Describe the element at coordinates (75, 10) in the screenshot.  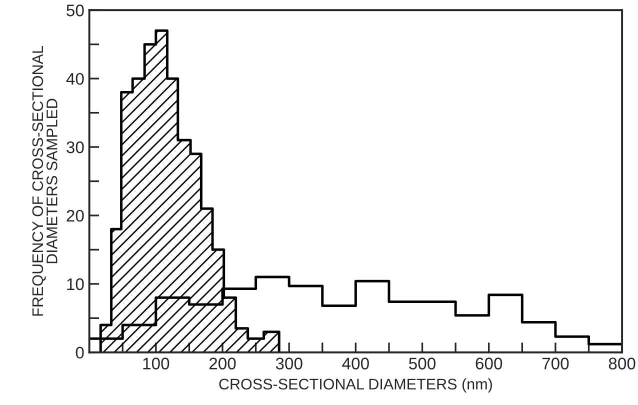
I see `y-tick-label: 50` at that location.